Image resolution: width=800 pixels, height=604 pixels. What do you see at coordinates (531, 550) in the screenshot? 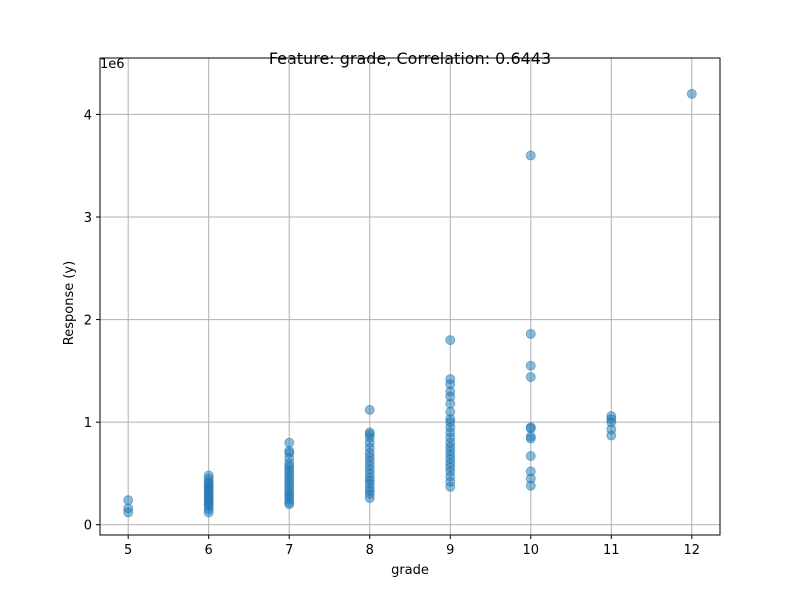
I see `x-tick-label: 10` at bounding box center [531, 550].